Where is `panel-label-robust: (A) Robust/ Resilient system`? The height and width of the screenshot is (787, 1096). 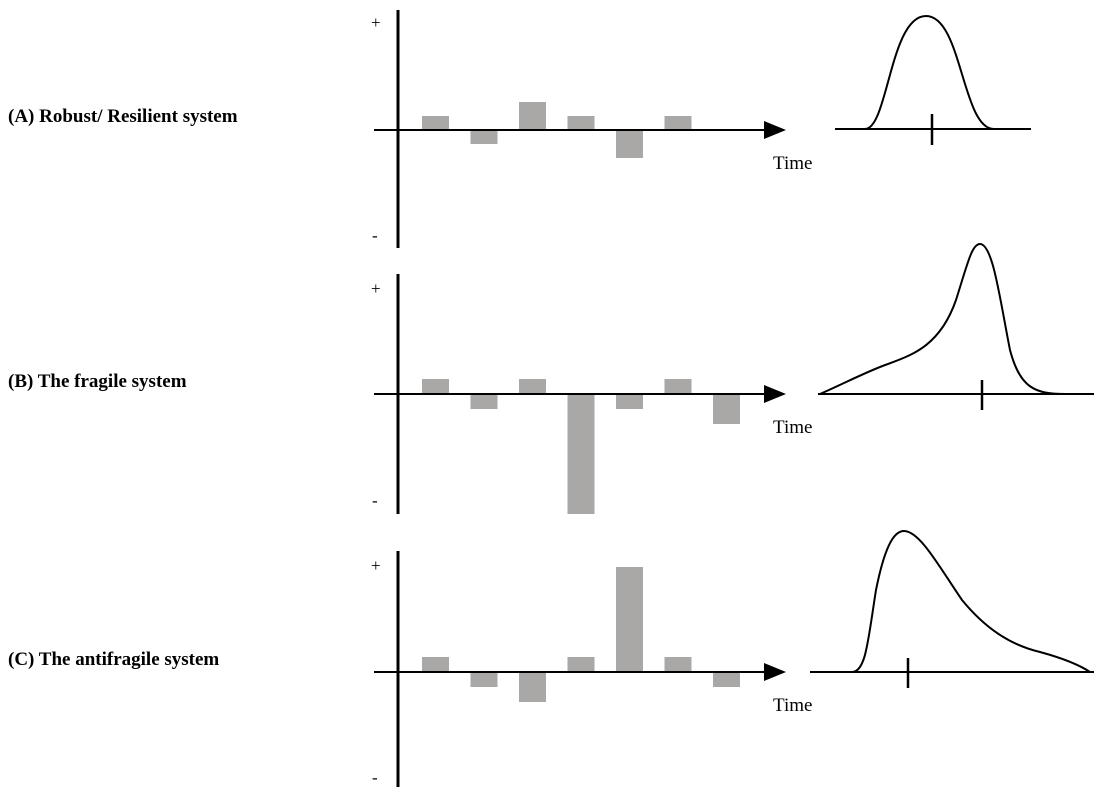 panel-label-robust: (A) Robust/ Resilient system is located at coordinates (123, 116).